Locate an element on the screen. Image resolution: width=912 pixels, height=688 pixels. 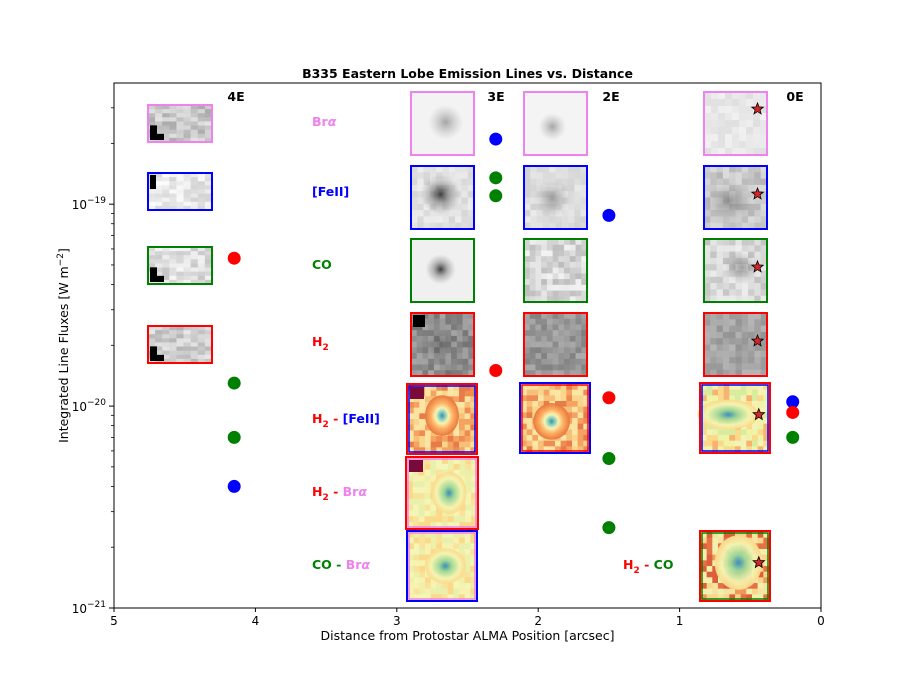
emission-blob is located at coordinates (439, 344).